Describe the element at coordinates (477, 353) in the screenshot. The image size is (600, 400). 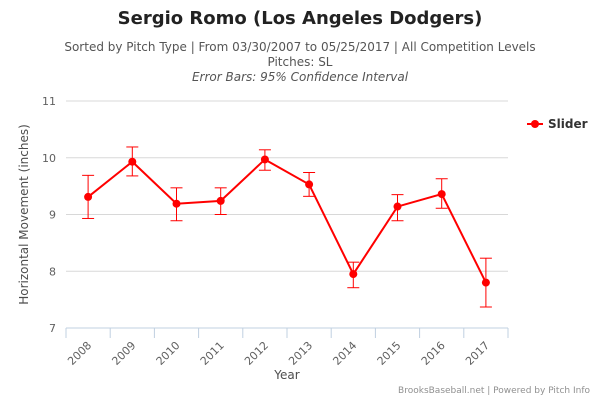
I see `x-tick-label: 2017` at that location.